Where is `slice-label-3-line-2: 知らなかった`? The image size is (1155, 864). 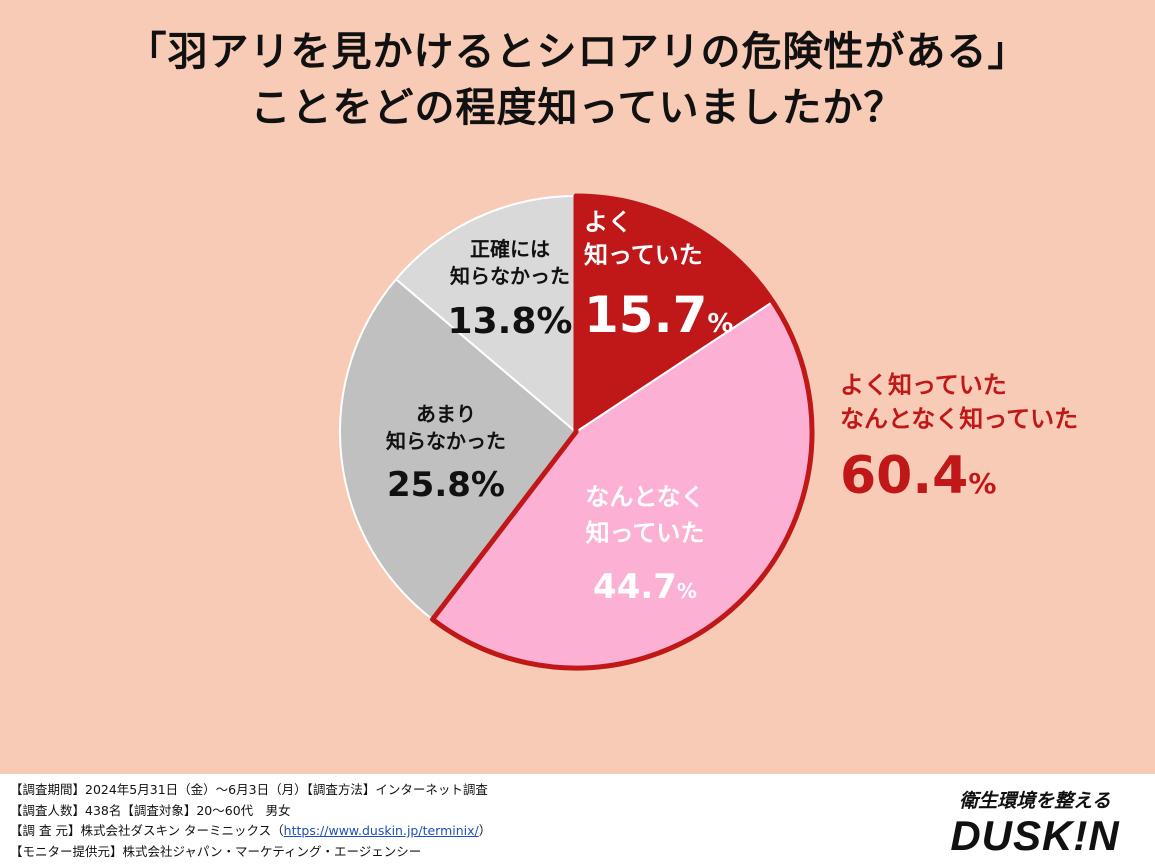 slice-label-3-line-2: 知らなかった is located at coordinates (446, 441).